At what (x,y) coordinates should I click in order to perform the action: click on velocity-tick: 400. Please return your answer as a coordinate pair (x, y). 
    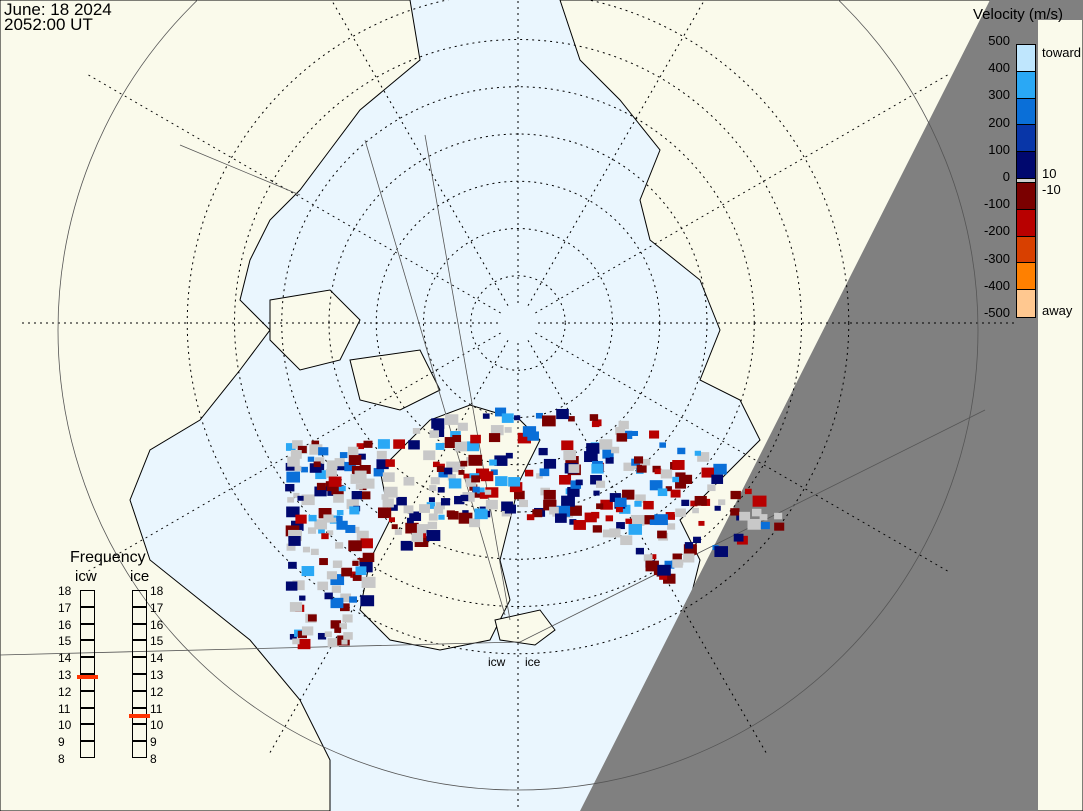
    Looking at the image, I should click on (999, 68).